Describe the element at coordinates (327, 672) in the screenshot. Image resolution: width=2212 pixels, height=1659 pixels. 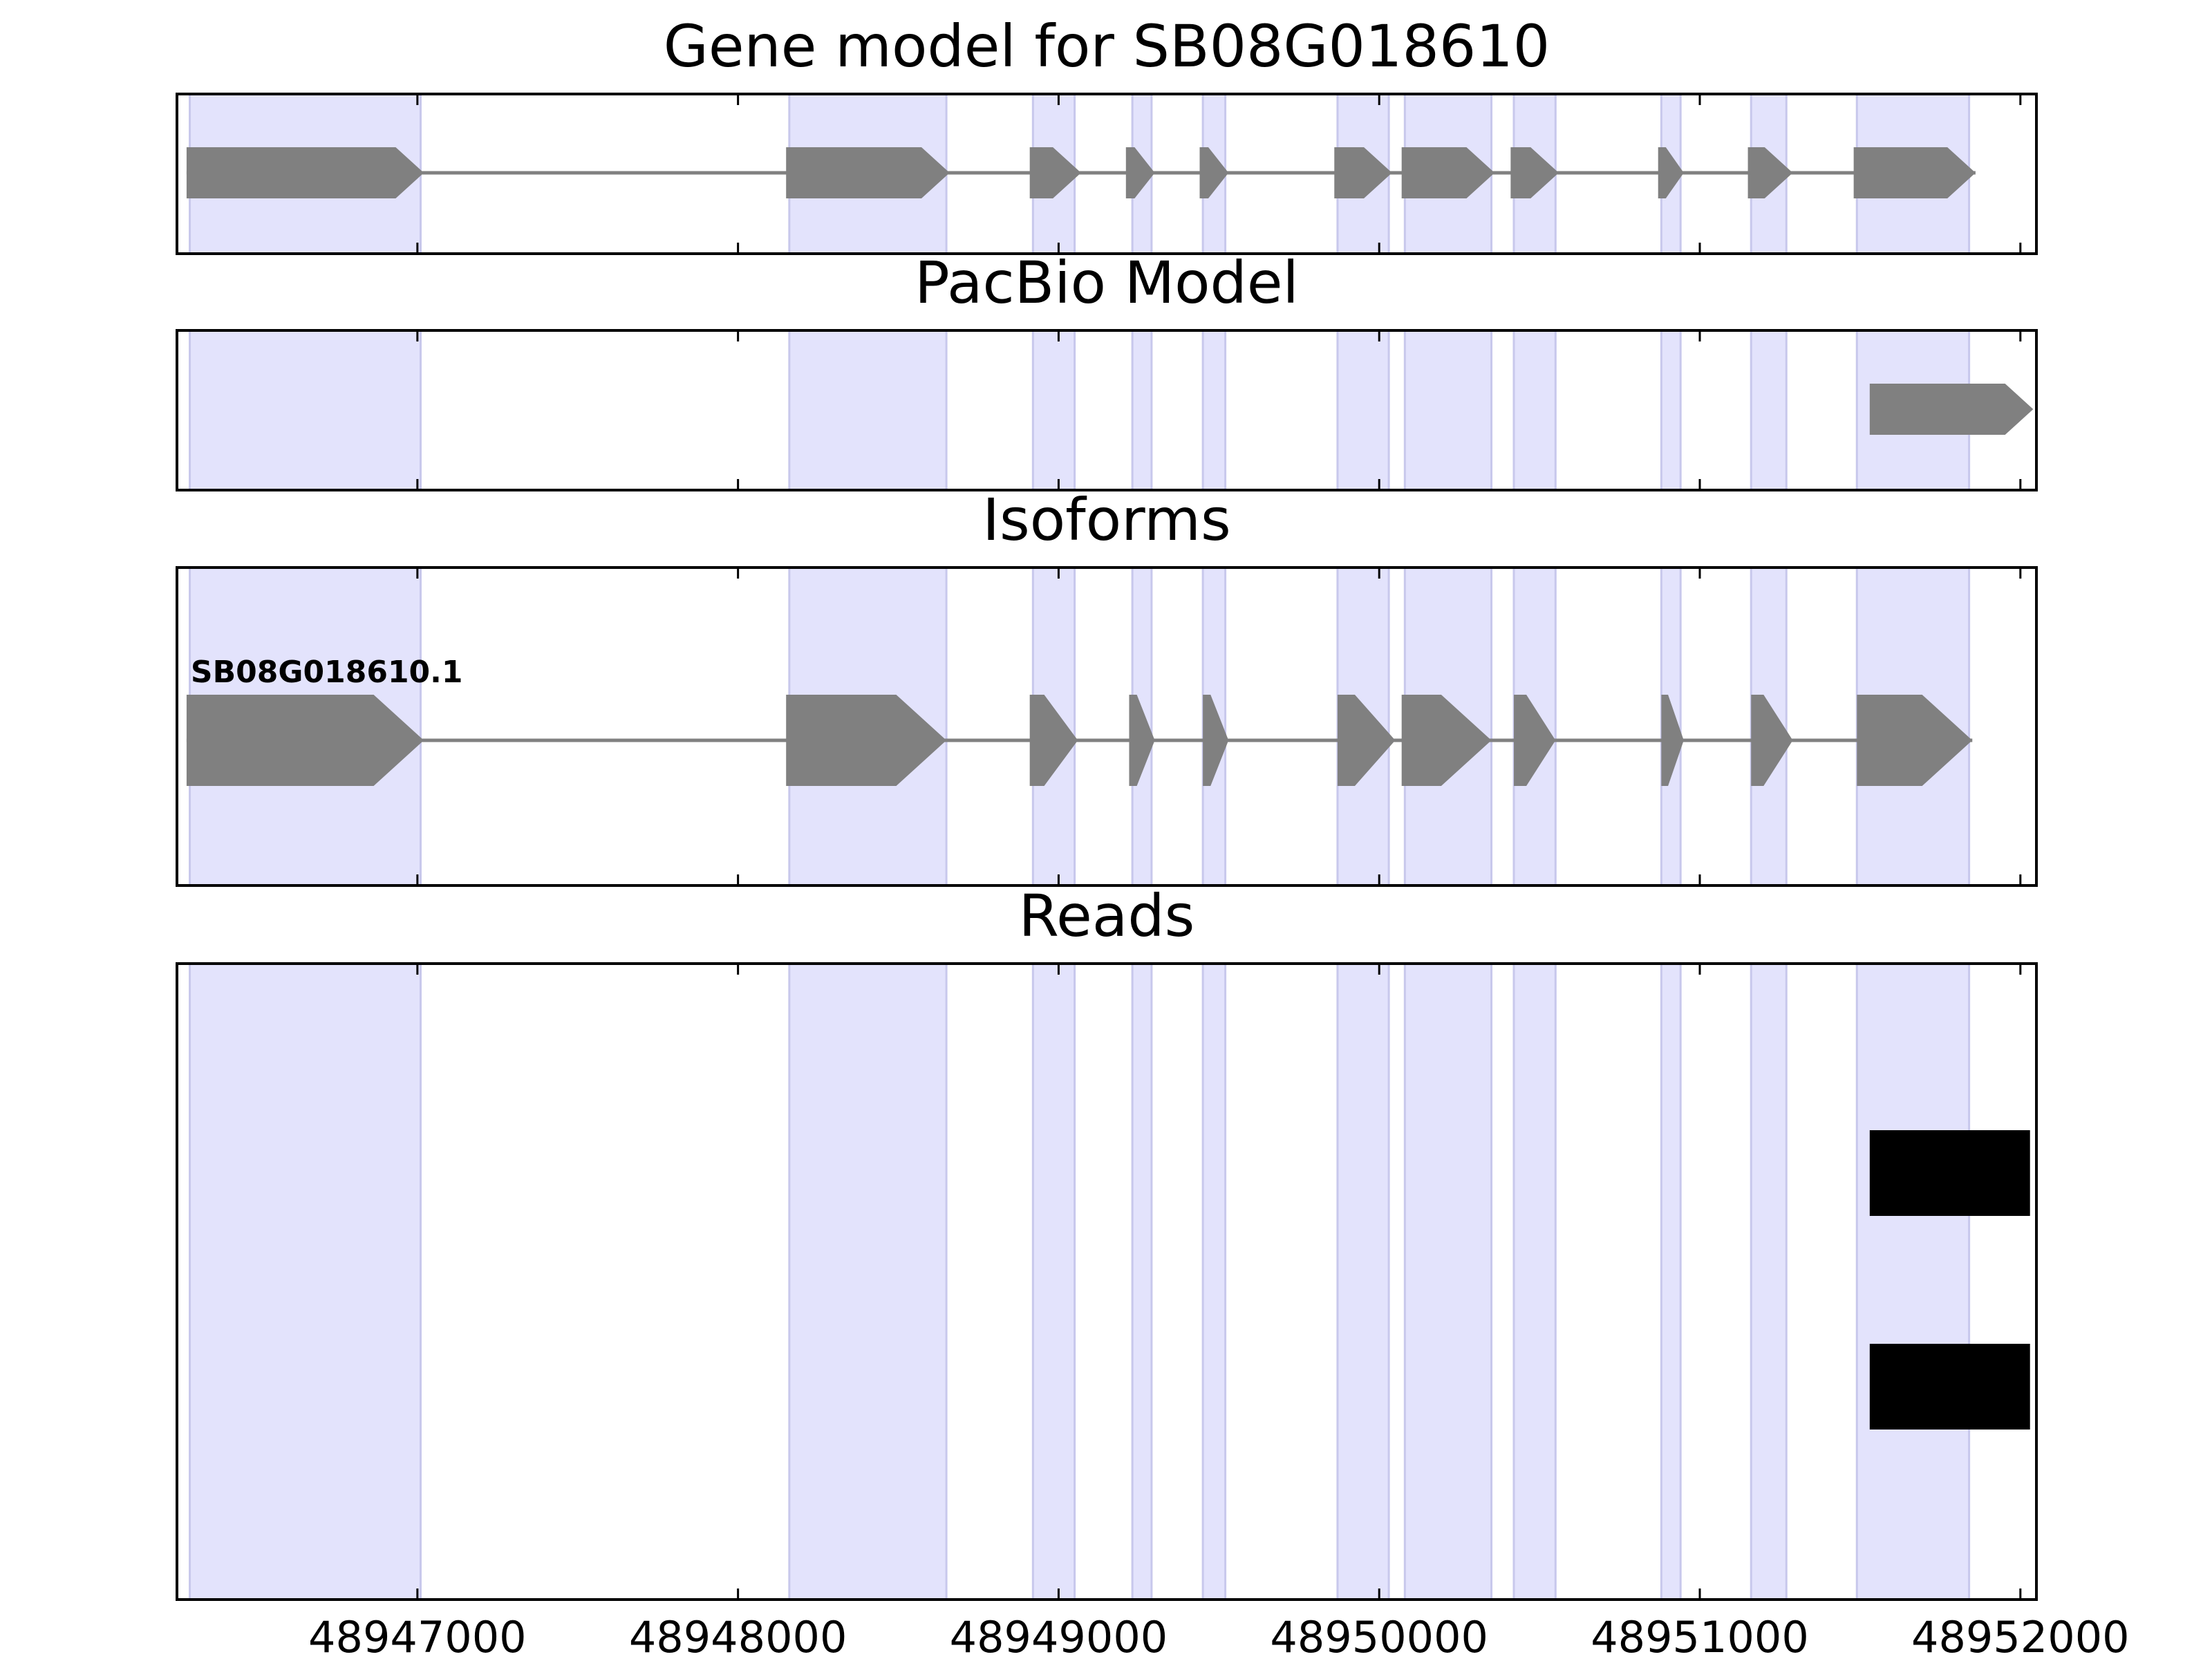
I see `isoform-label: SB08G018610.1` at that location.